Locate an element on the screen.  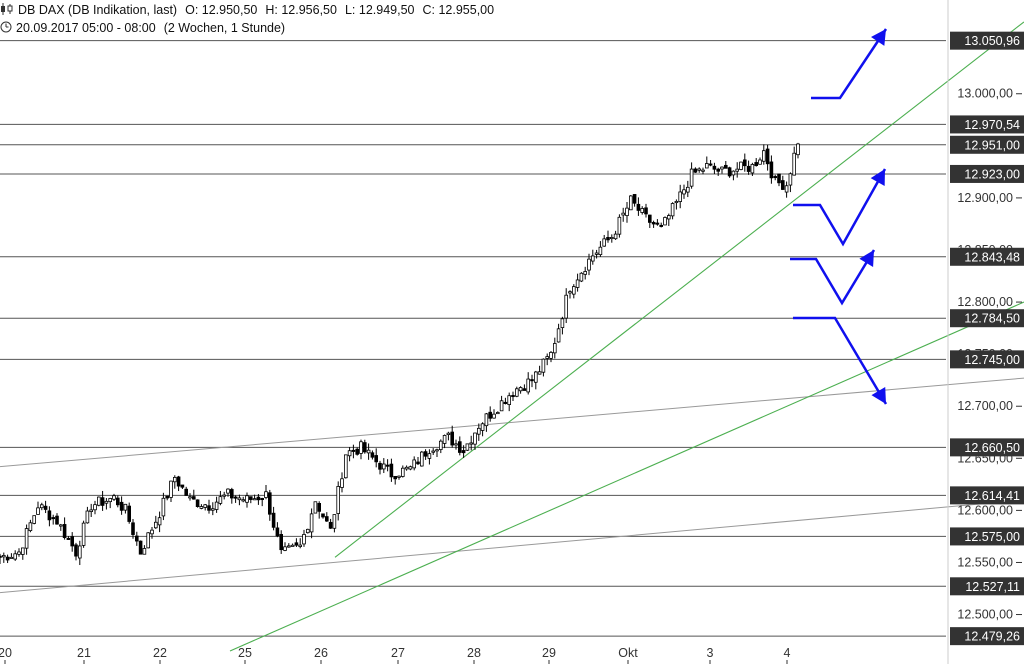
x-tick-label: 4 is located at coordinates (787, 653).